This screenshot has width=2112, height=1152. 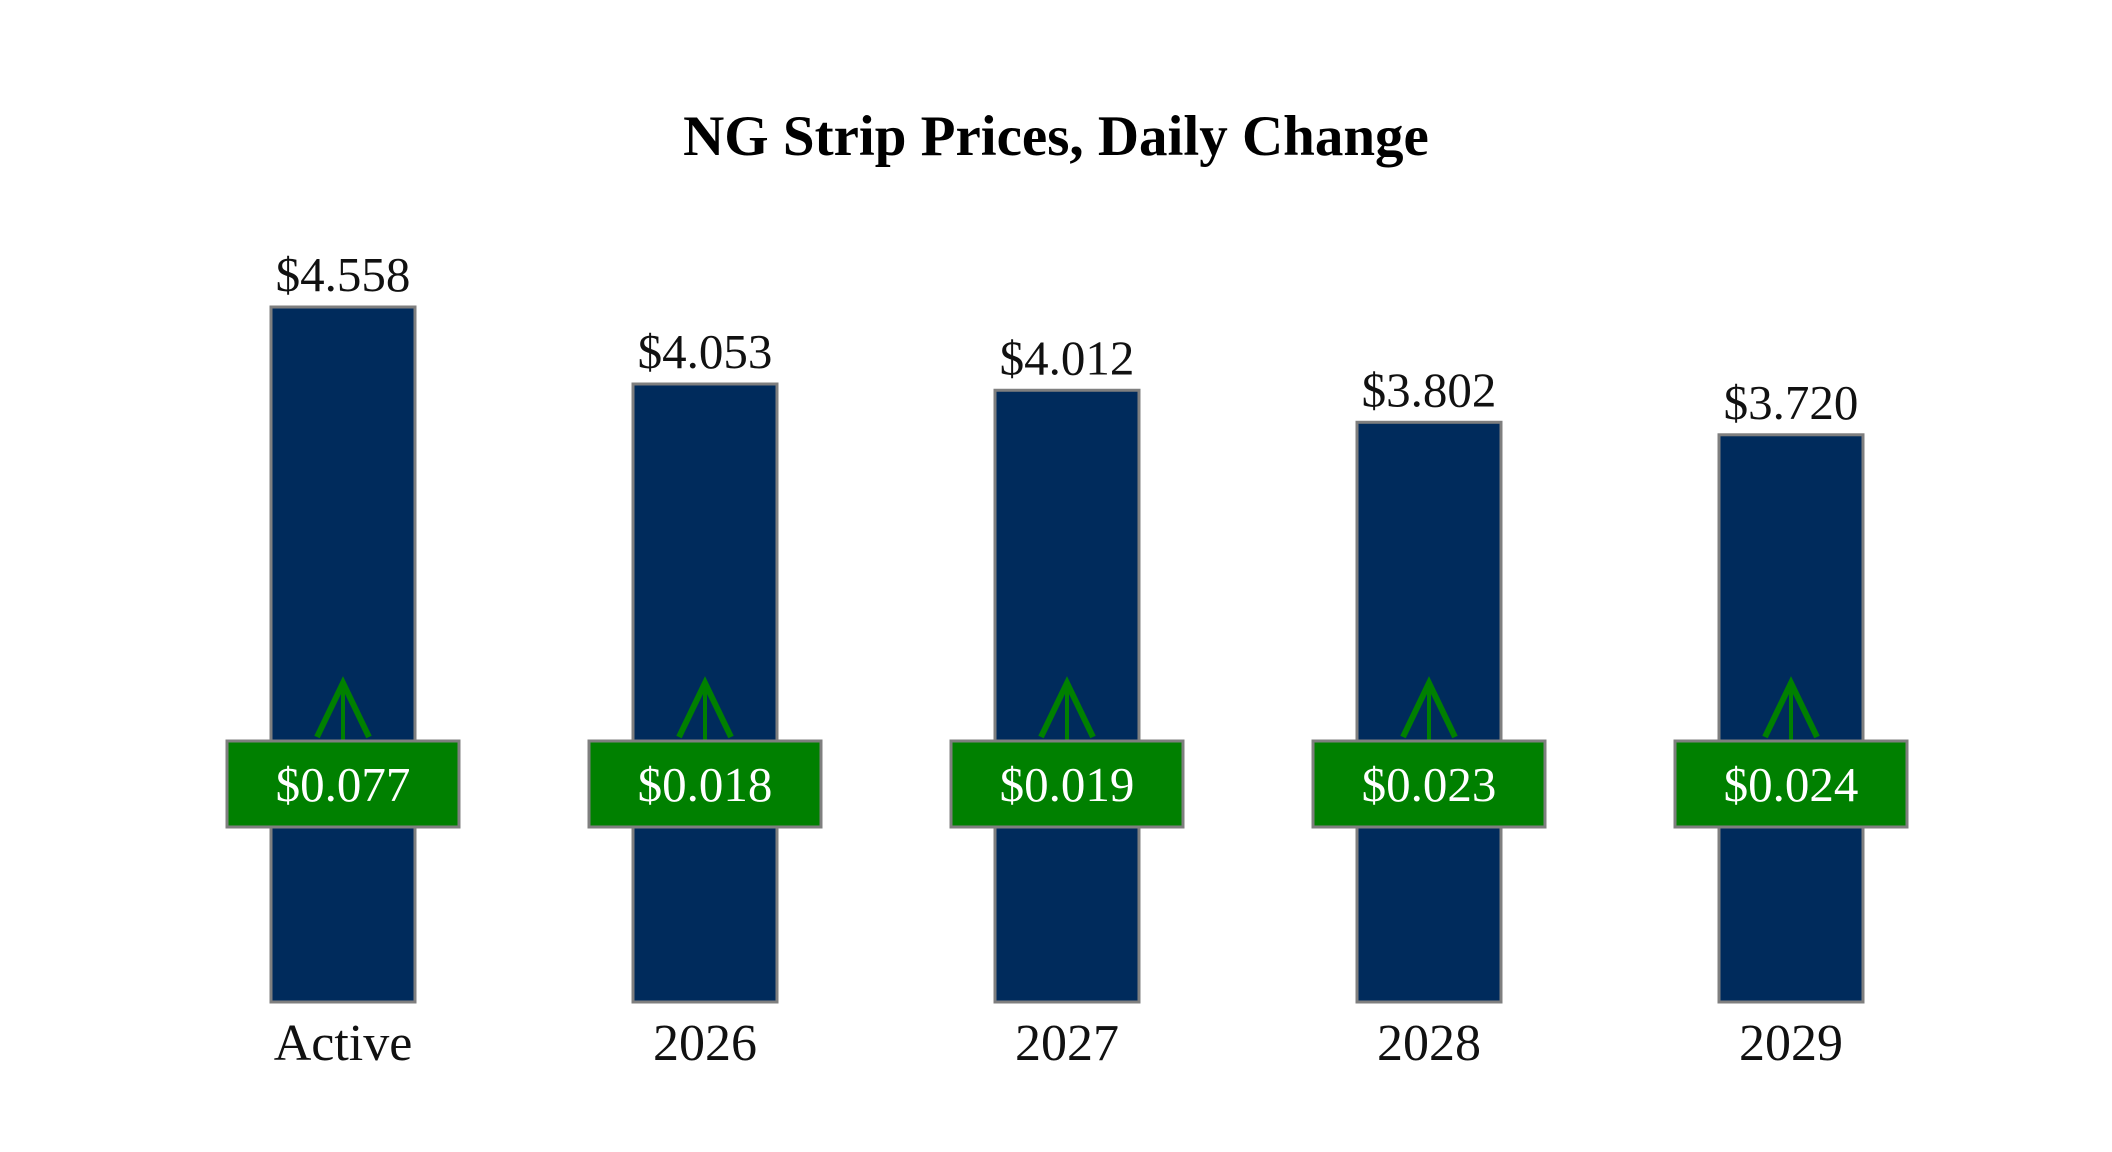 What do you see at coordinates (1791, 402) in the screenshot?
I see `bar-value-label: $3.720` at bounding box center [1791, 402].